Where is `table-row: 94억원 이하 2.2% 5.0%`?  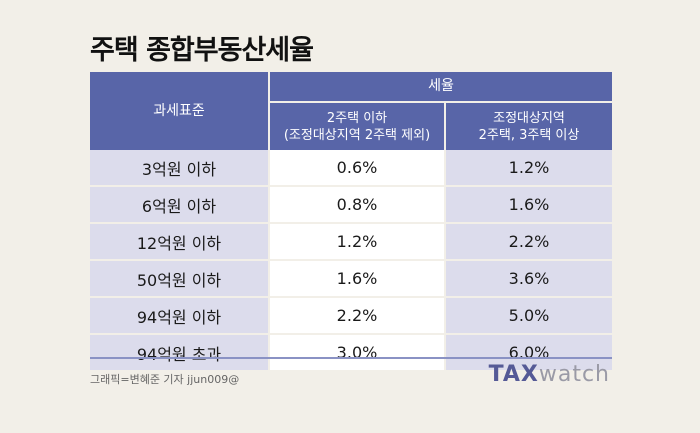
table-row: 94억원 이하 2.2% 5.0% is located at coordinates (351, 316).